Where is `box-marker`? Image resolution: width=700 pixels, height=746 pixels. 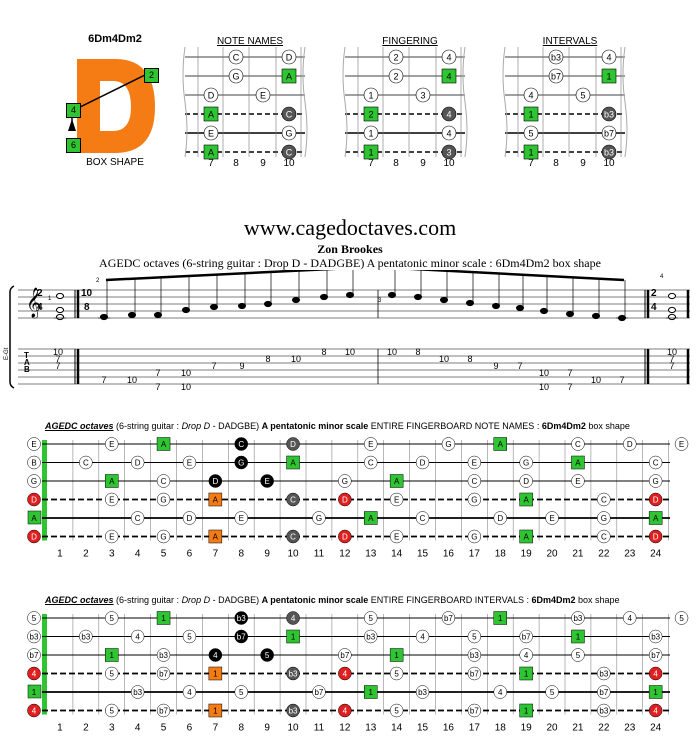
box-marker is located at coordinates (215, 481).